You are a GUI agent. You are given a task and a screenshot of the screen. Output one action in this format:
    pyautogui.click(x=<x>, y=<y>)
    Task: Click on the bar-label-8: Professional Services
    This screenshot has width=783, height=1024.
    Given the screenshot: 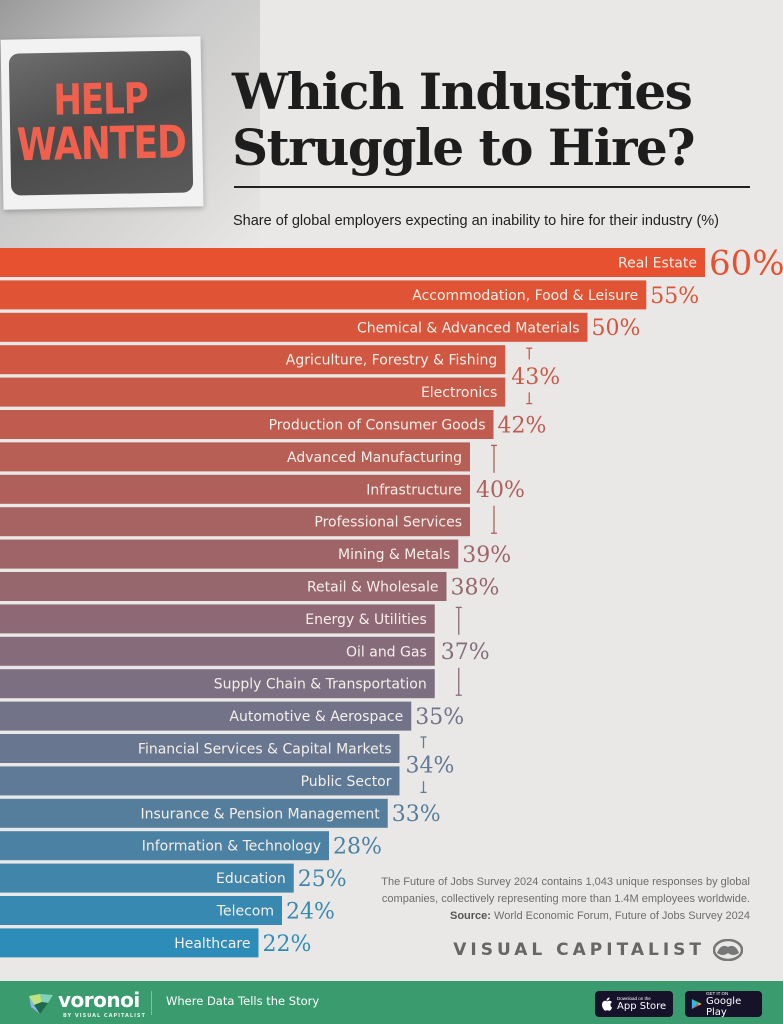 What is the action you would take?
    pyautogui.click(x=388, y=523)
    